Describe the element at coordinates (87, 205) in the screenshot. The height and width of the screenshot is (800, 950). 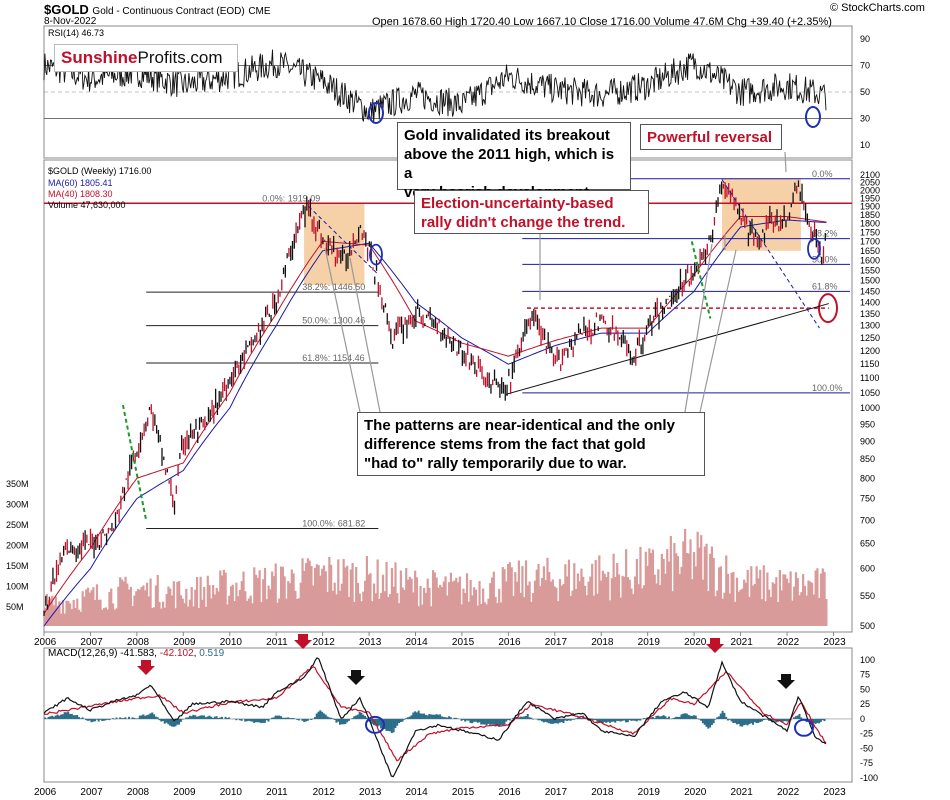
I see `volume-legend: Volume 47,630,000` at that location.